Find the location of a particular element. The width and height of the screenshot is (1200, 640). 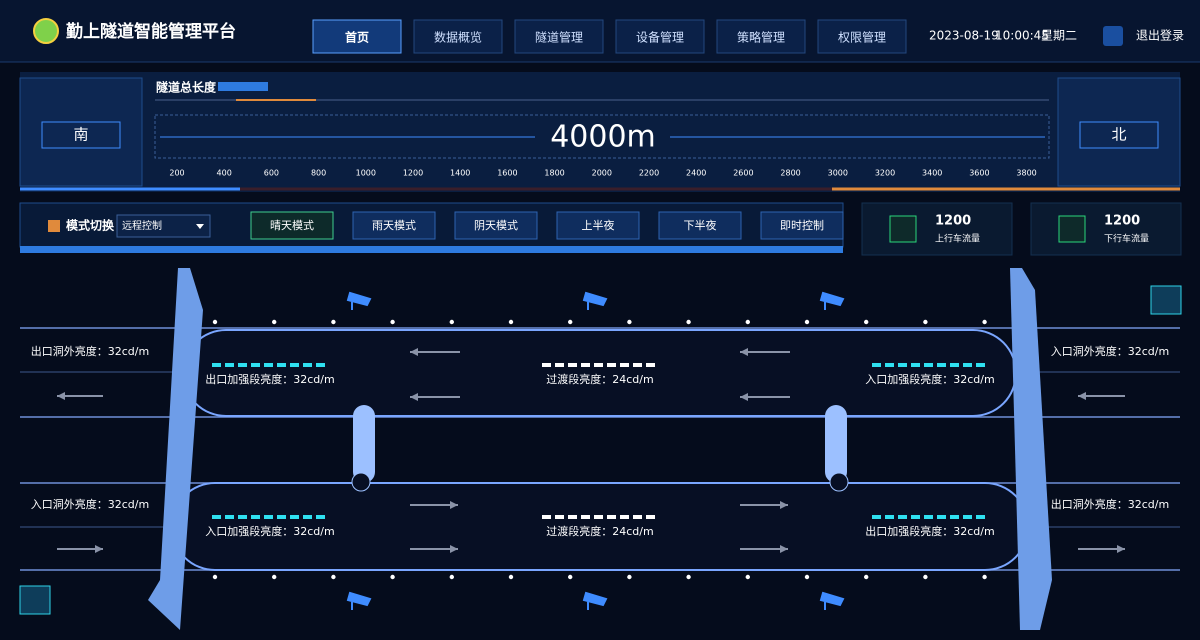

segment-brightness: 入口加强段亮度：32cd/m is located at coordinates (929, 379).